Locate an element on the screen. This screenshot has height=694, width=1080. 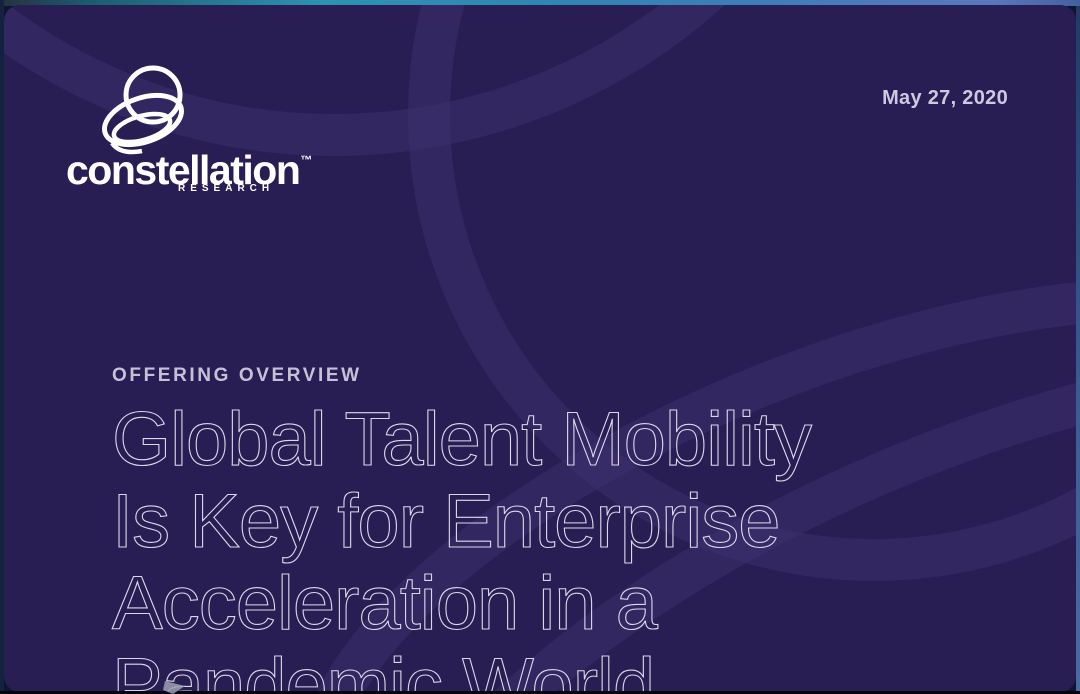
logo-wordmark: constellation™ is located at coordinates (189, 170).